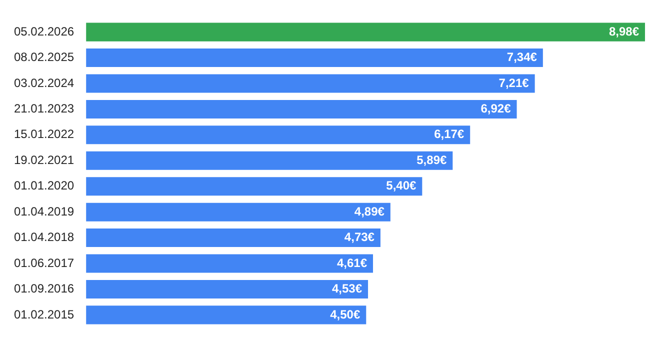  Describe the element at coordinates (44, 237) in the screenshot. I see `y-tick-label: 01.04.2018` at that location.